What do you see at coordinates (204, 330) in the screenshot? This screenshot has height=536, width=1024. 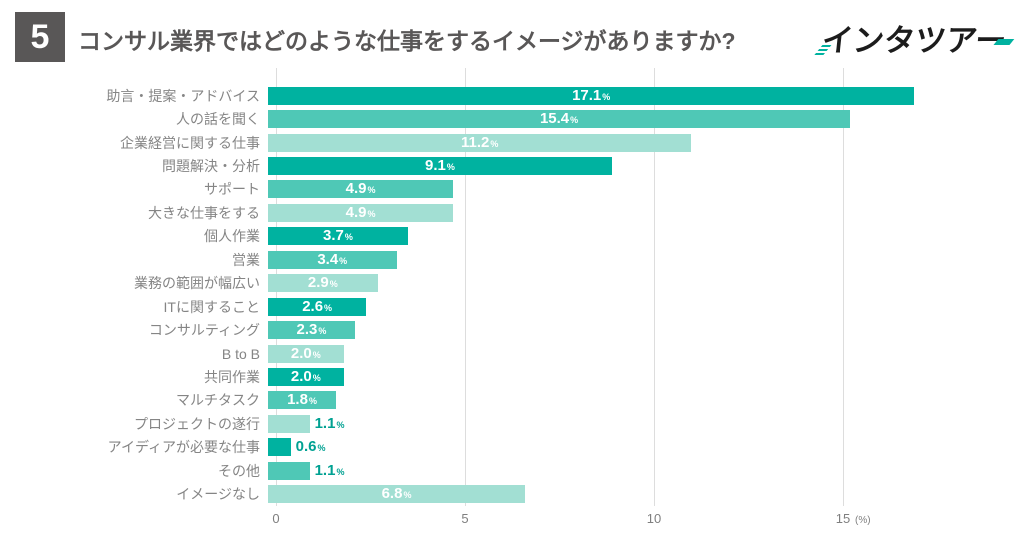 I see `category-label: コンサルティング` at bounding box center [204, 330].